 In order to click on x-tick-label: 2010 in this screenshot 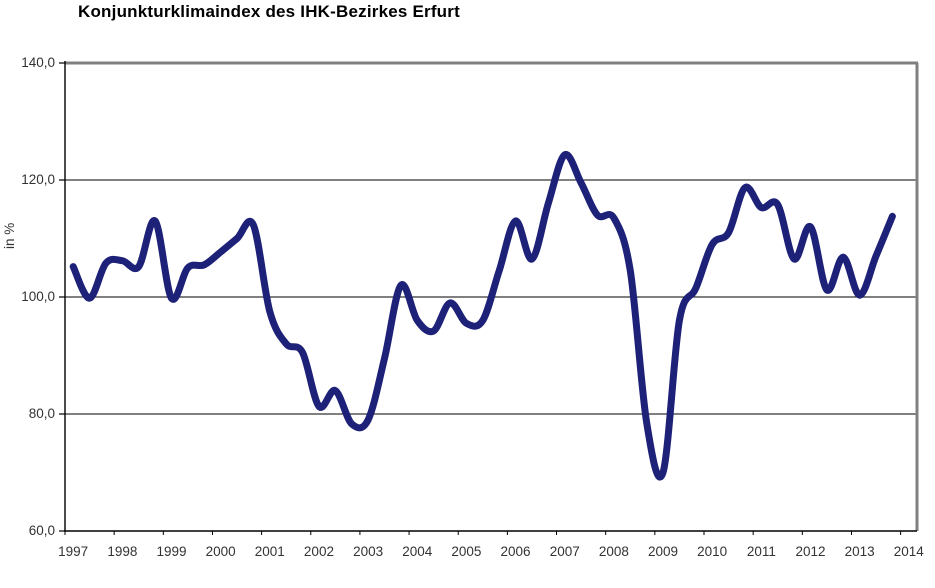, I will do `click(712, 551)`.